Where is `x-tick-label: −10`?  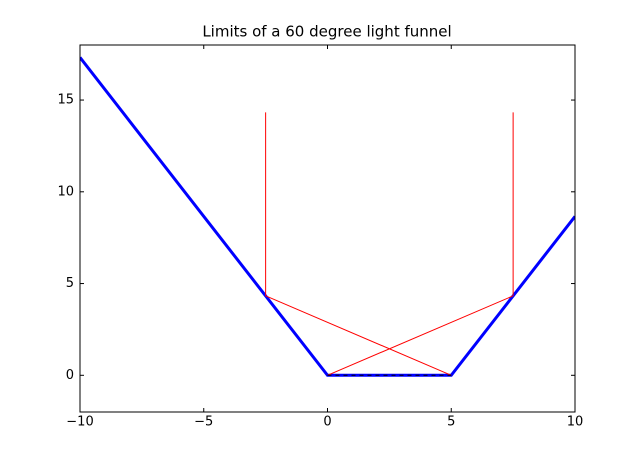
x-tick-label: −10 is located at coordinates (79, 422).